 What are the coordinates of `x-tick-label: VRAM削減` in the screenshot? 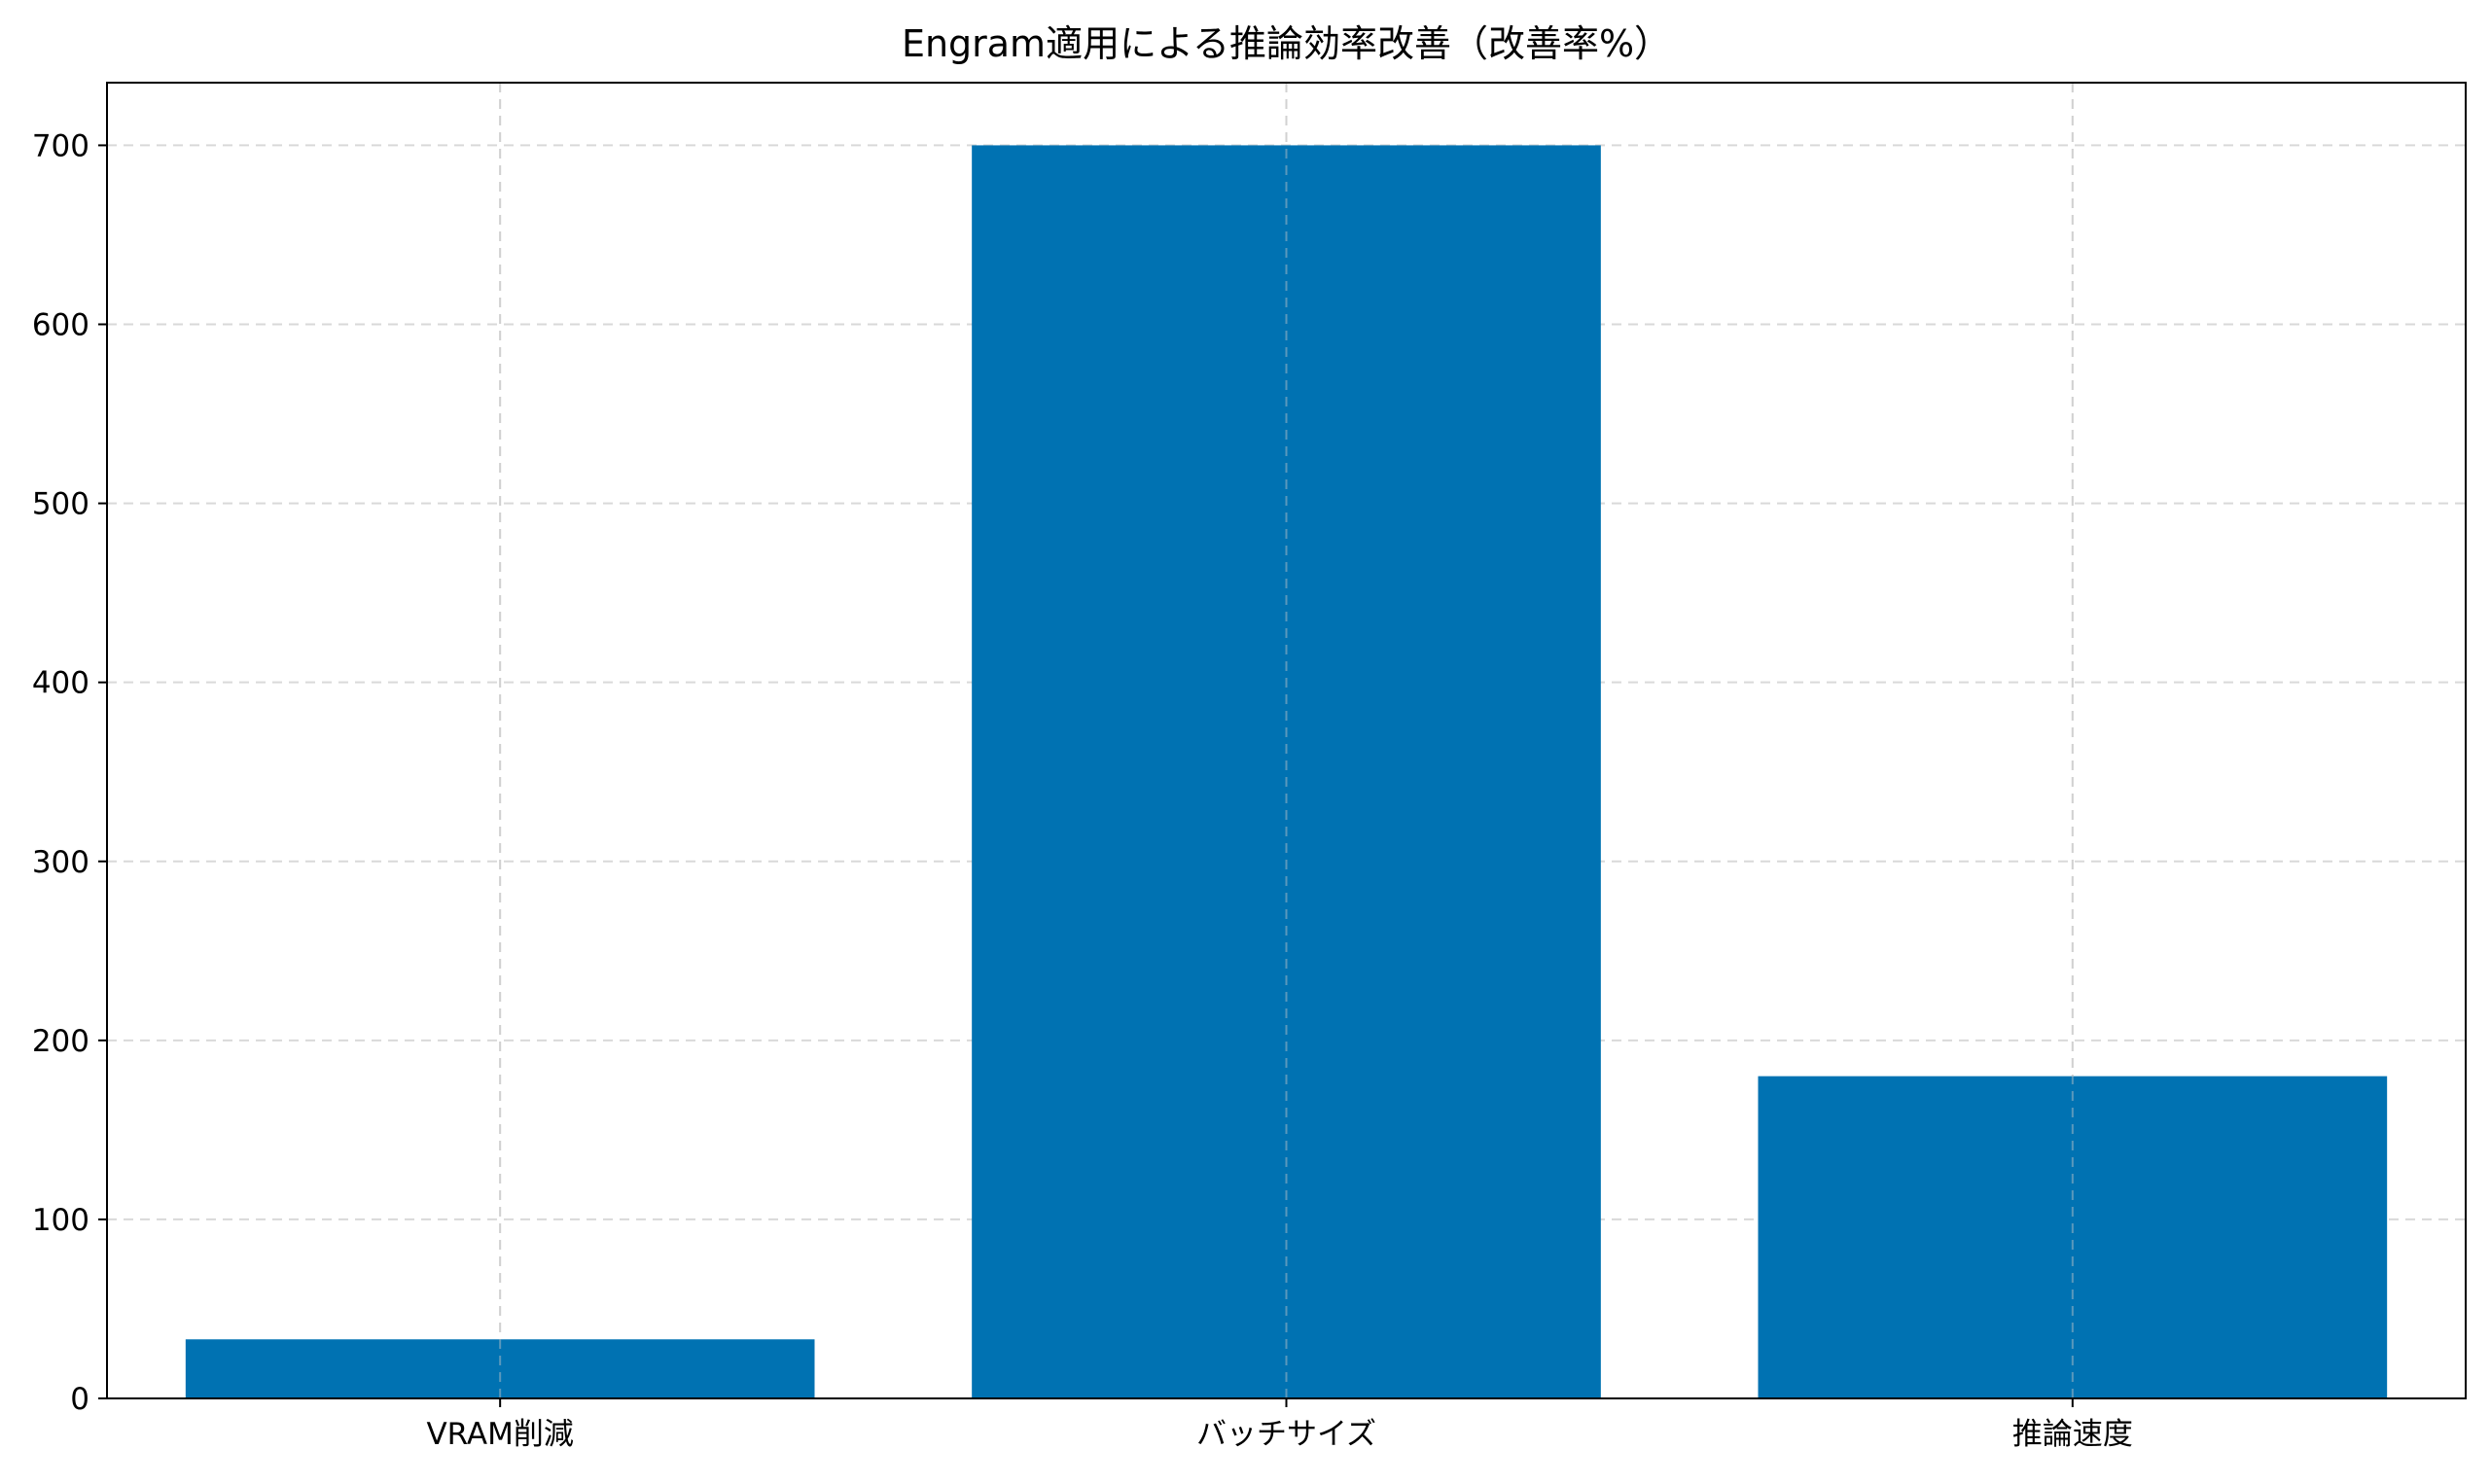 It's located at (499, 1435).